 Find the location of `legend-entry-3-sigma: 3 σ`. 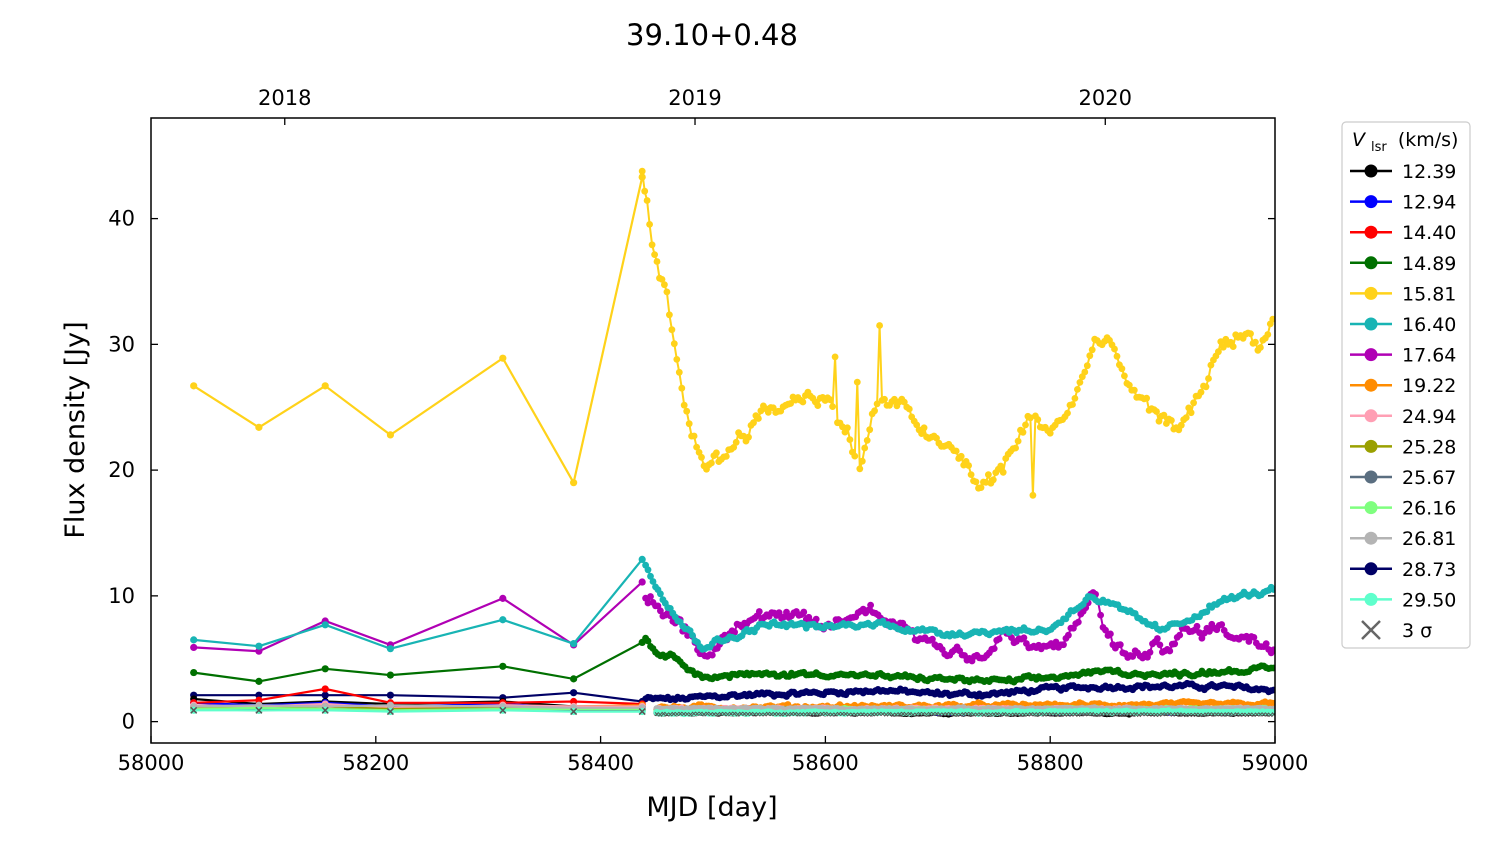

legend-entry-3-sigma: 3 σ is located at coordinates (1396, 631).